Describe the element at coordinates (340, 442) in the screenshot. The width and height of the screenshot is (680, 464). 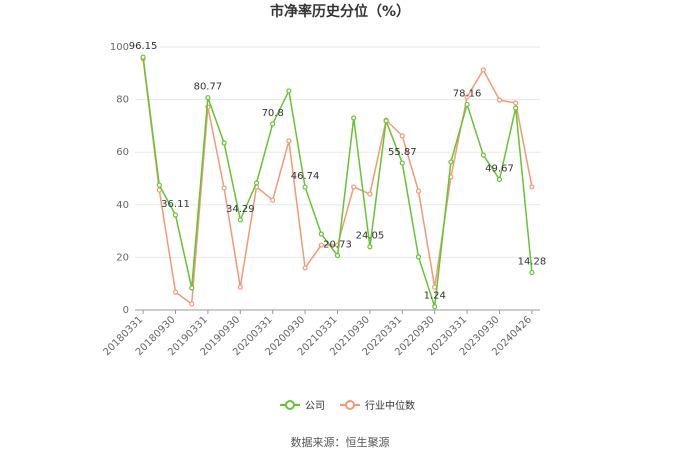
I see `source: 数据来源：恒生聚源` at that location.